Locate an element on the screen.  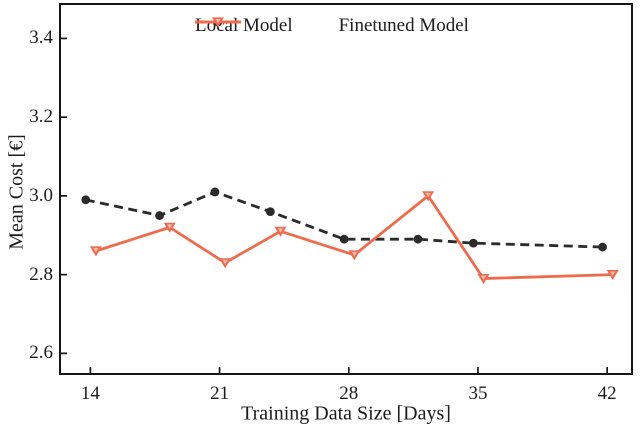
y-tick-label: 3.0 is located at coordinates (41, 195).